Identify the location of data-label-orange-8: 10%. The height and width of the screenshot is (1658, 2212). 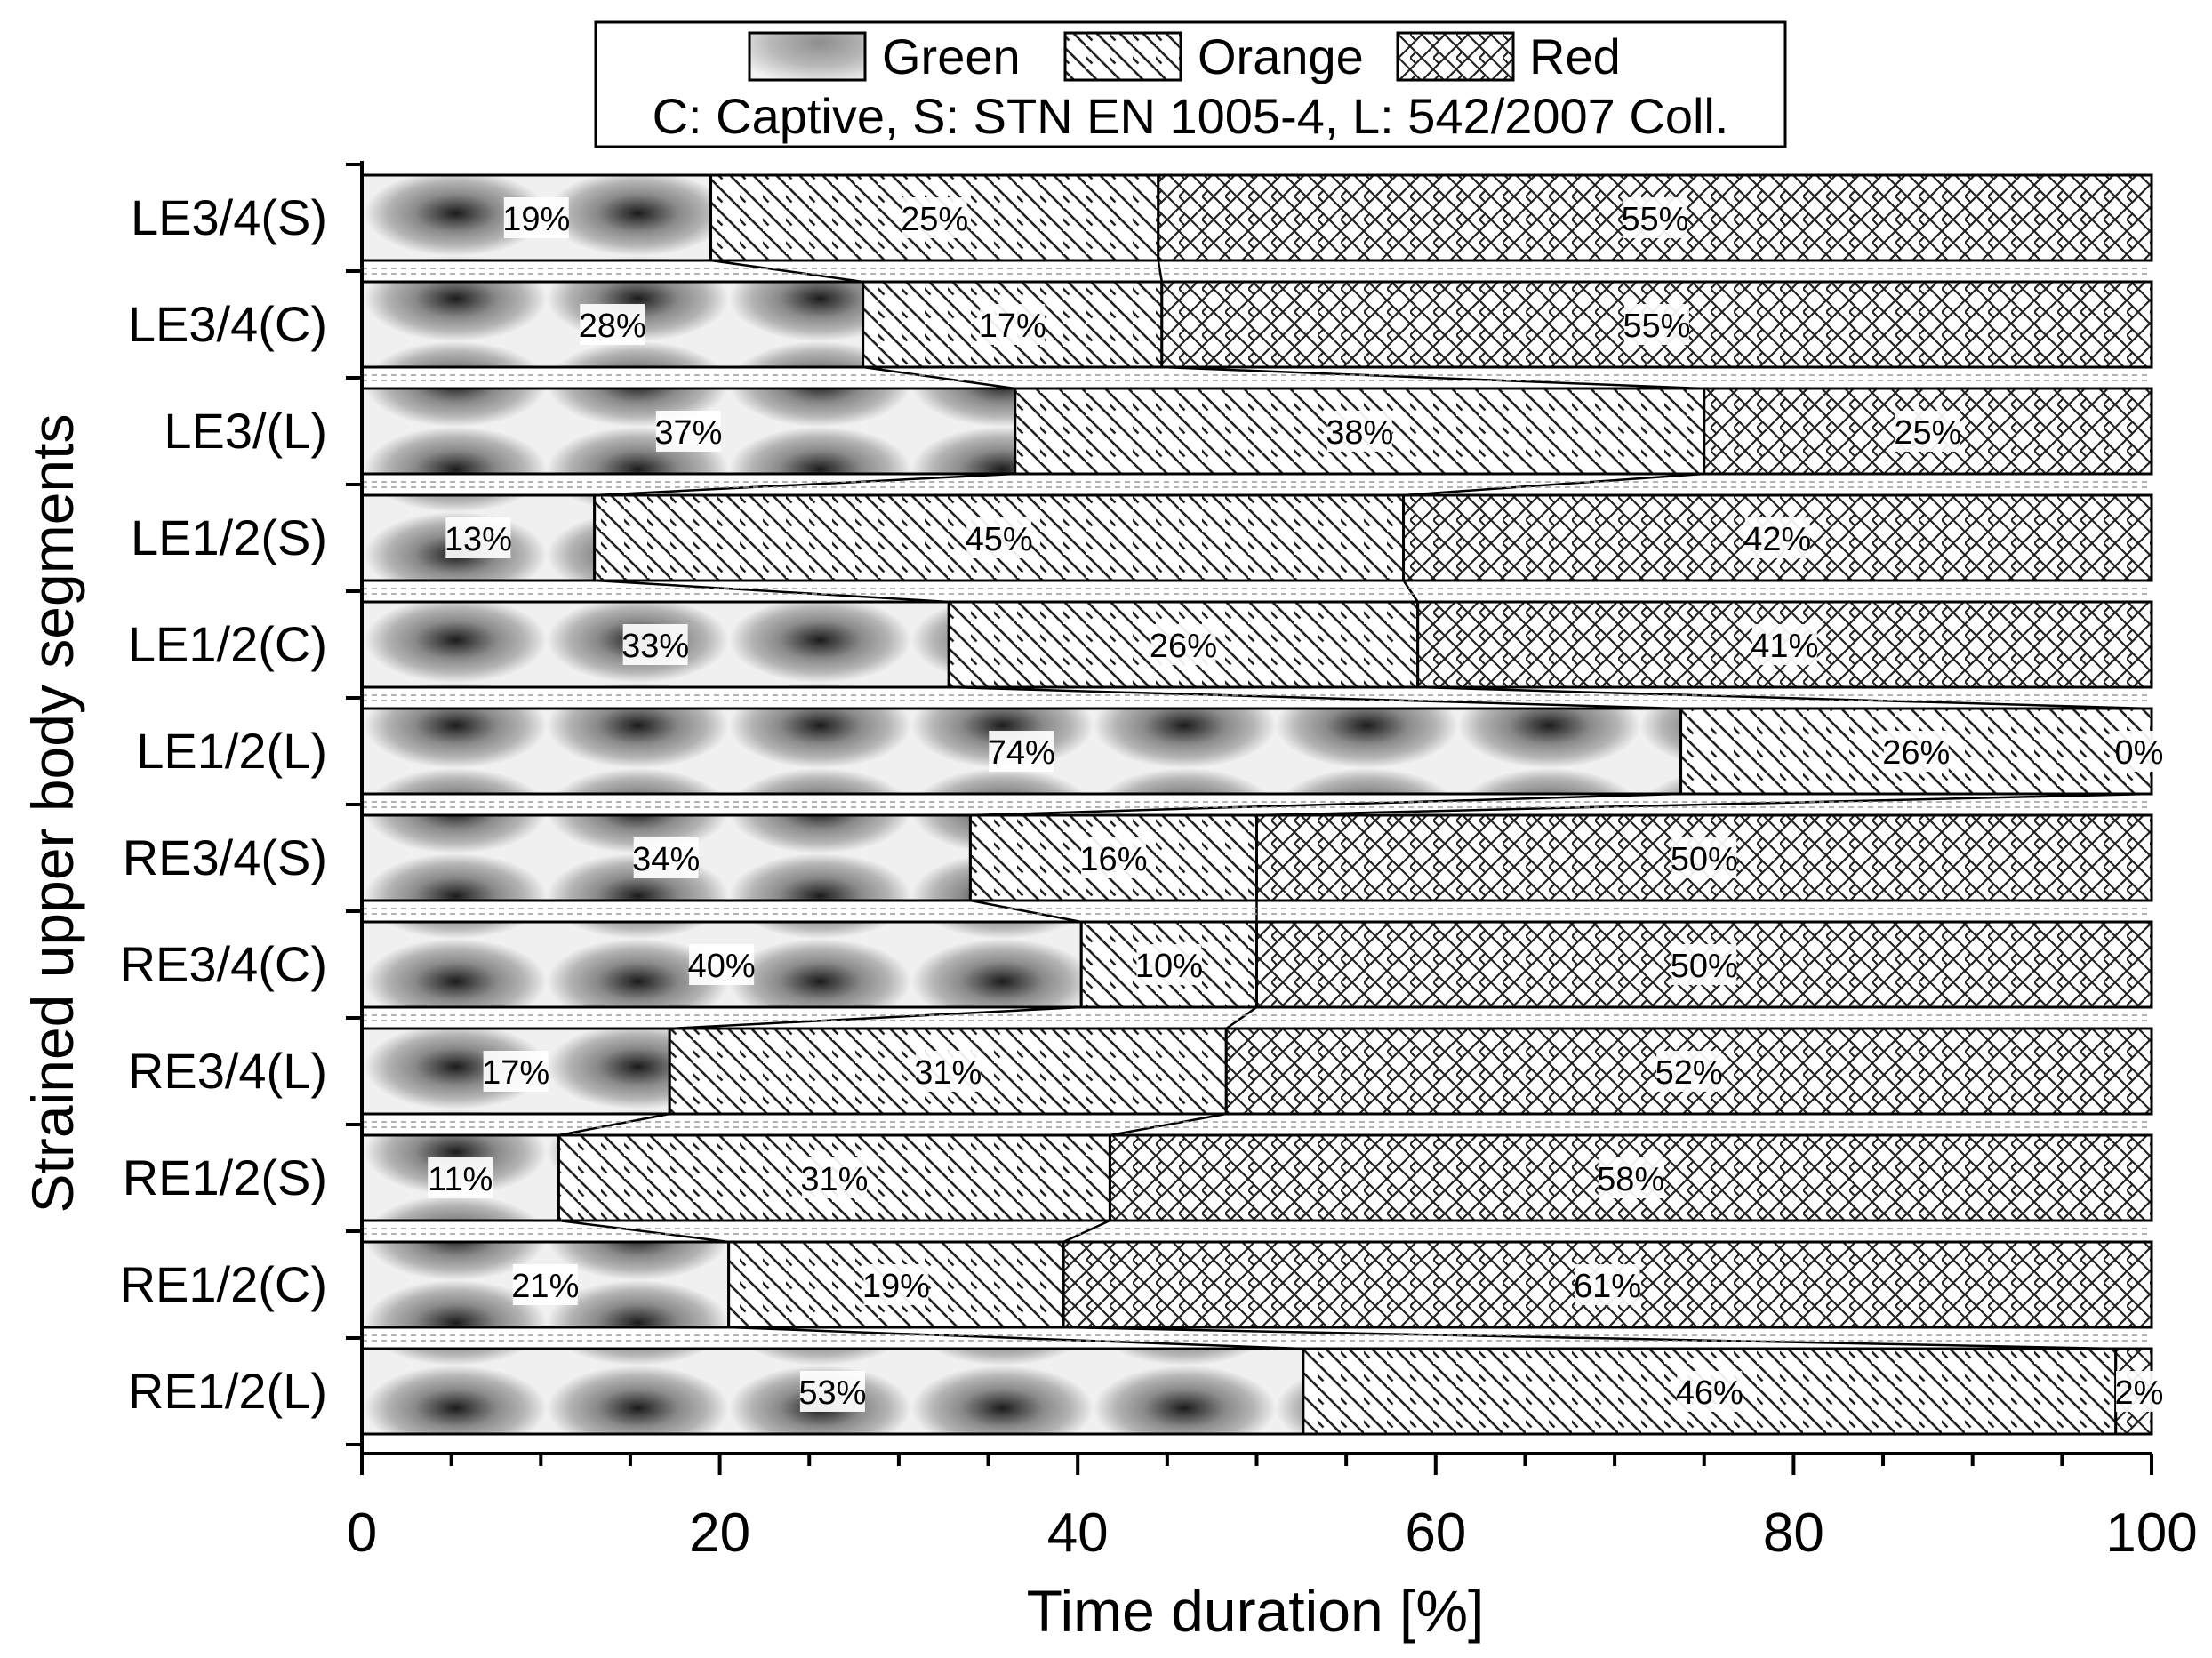
(1169, 966).